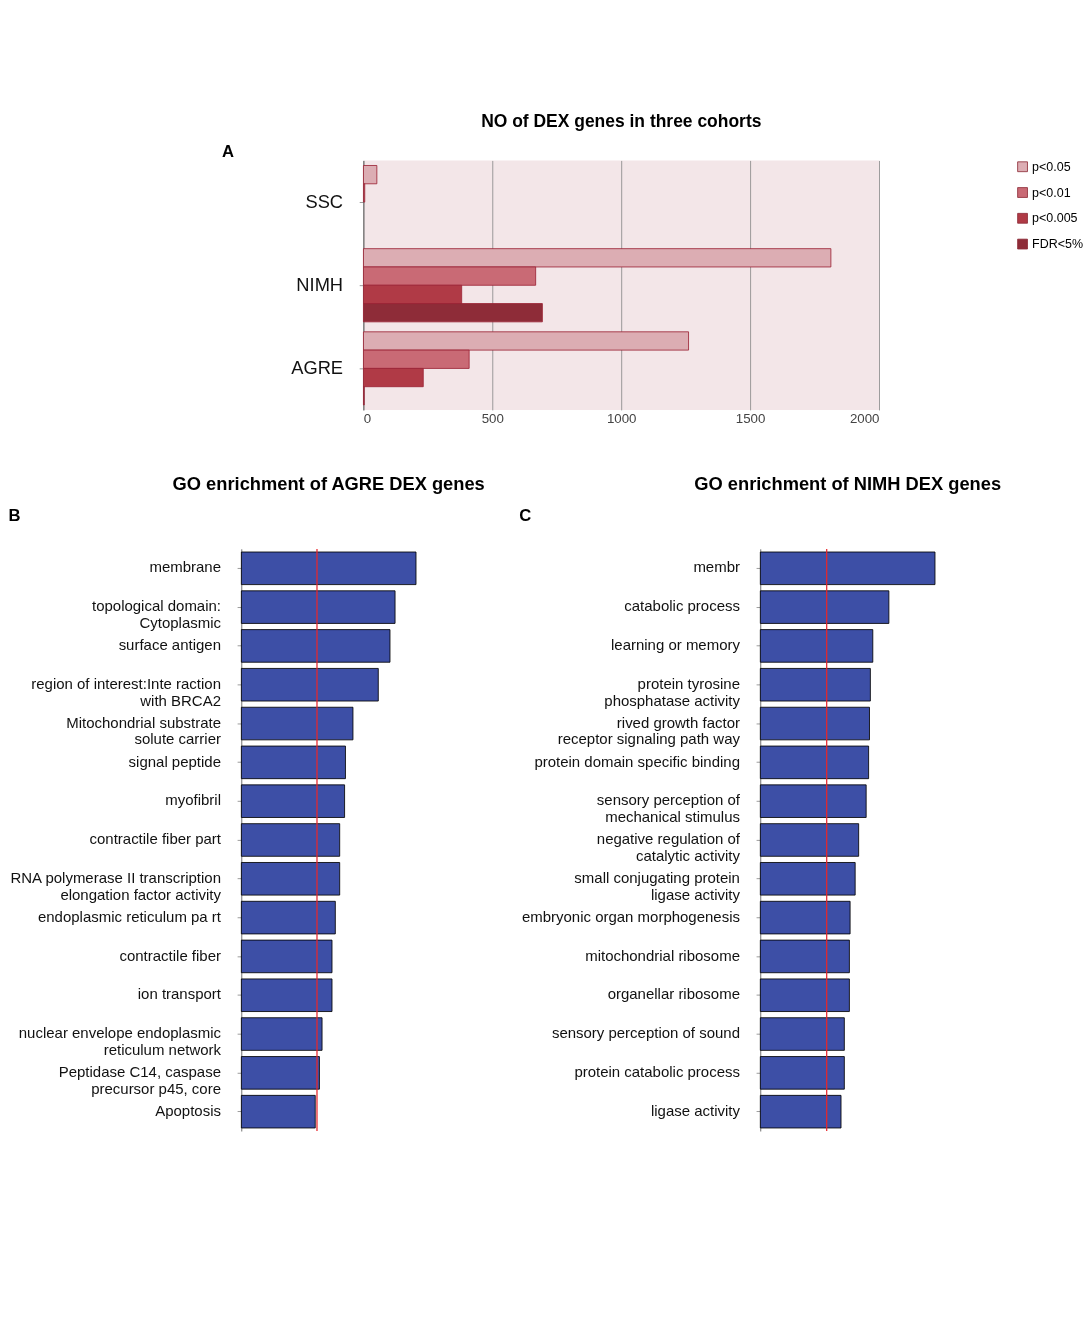  I want to click on x-tick-label: 1000, so click(621, 418).